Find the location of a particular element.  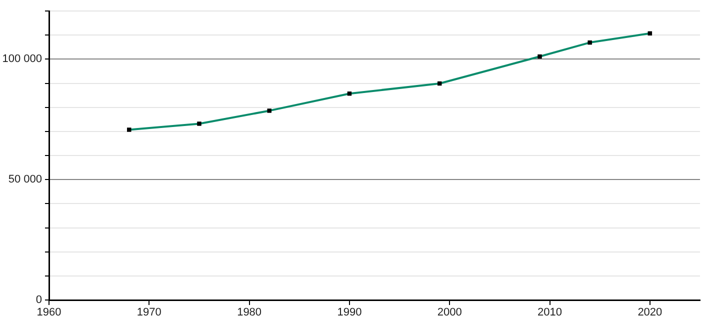

y-tick-label: 100 000 is located at coordinates (22, 59).